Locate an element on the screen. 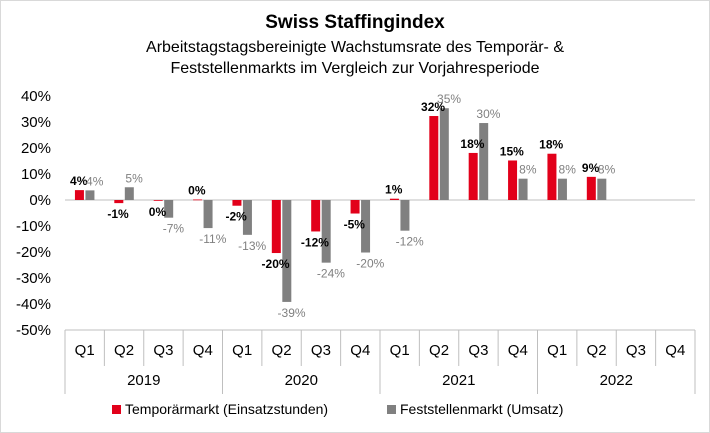 This screenshot has height=433, width=710. legend-label: Temporärmarkt (Einsatzstunden) is located at coordinates (226, 409).